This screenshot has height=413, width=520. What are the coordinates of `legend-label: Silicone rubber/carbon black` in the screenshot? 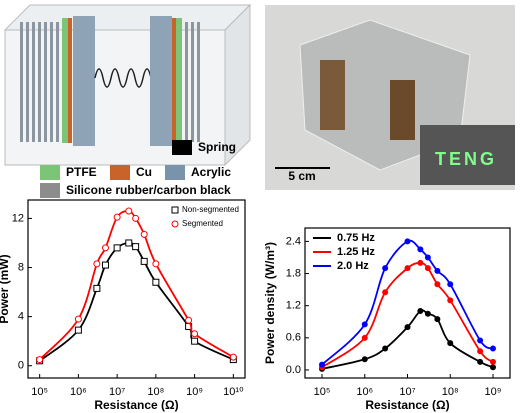 It's located at (148, 190).